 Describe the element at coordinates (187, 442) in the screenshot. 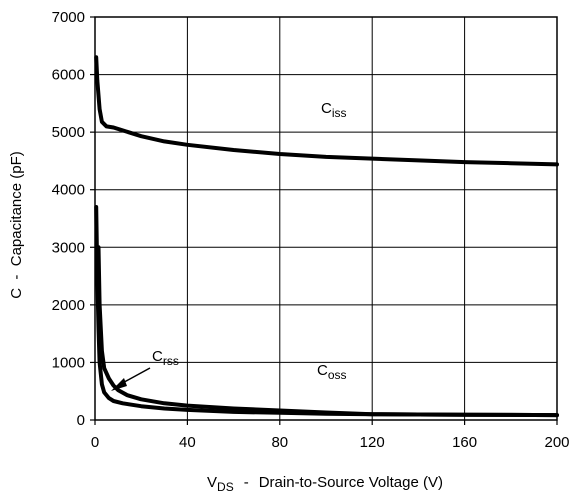

I see `x-tick-label: 40` at that location.